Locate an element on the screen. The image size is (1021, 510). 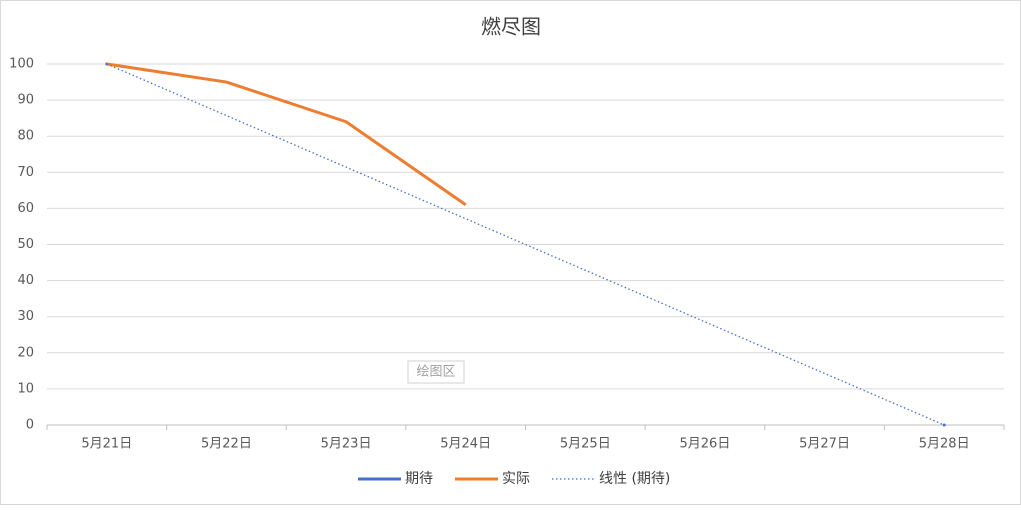
legend-label: 实际 is located at coordinates (516, 479).